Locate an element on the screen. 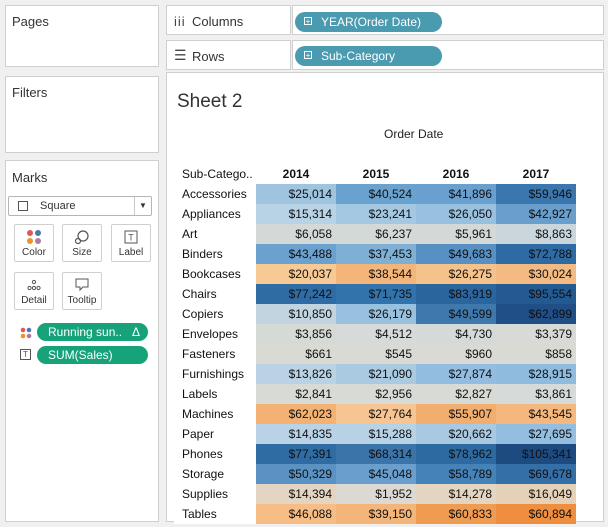 This screenshot has width=608, height=527. table-cell: $27,874 is located at coordinates (456, 374).